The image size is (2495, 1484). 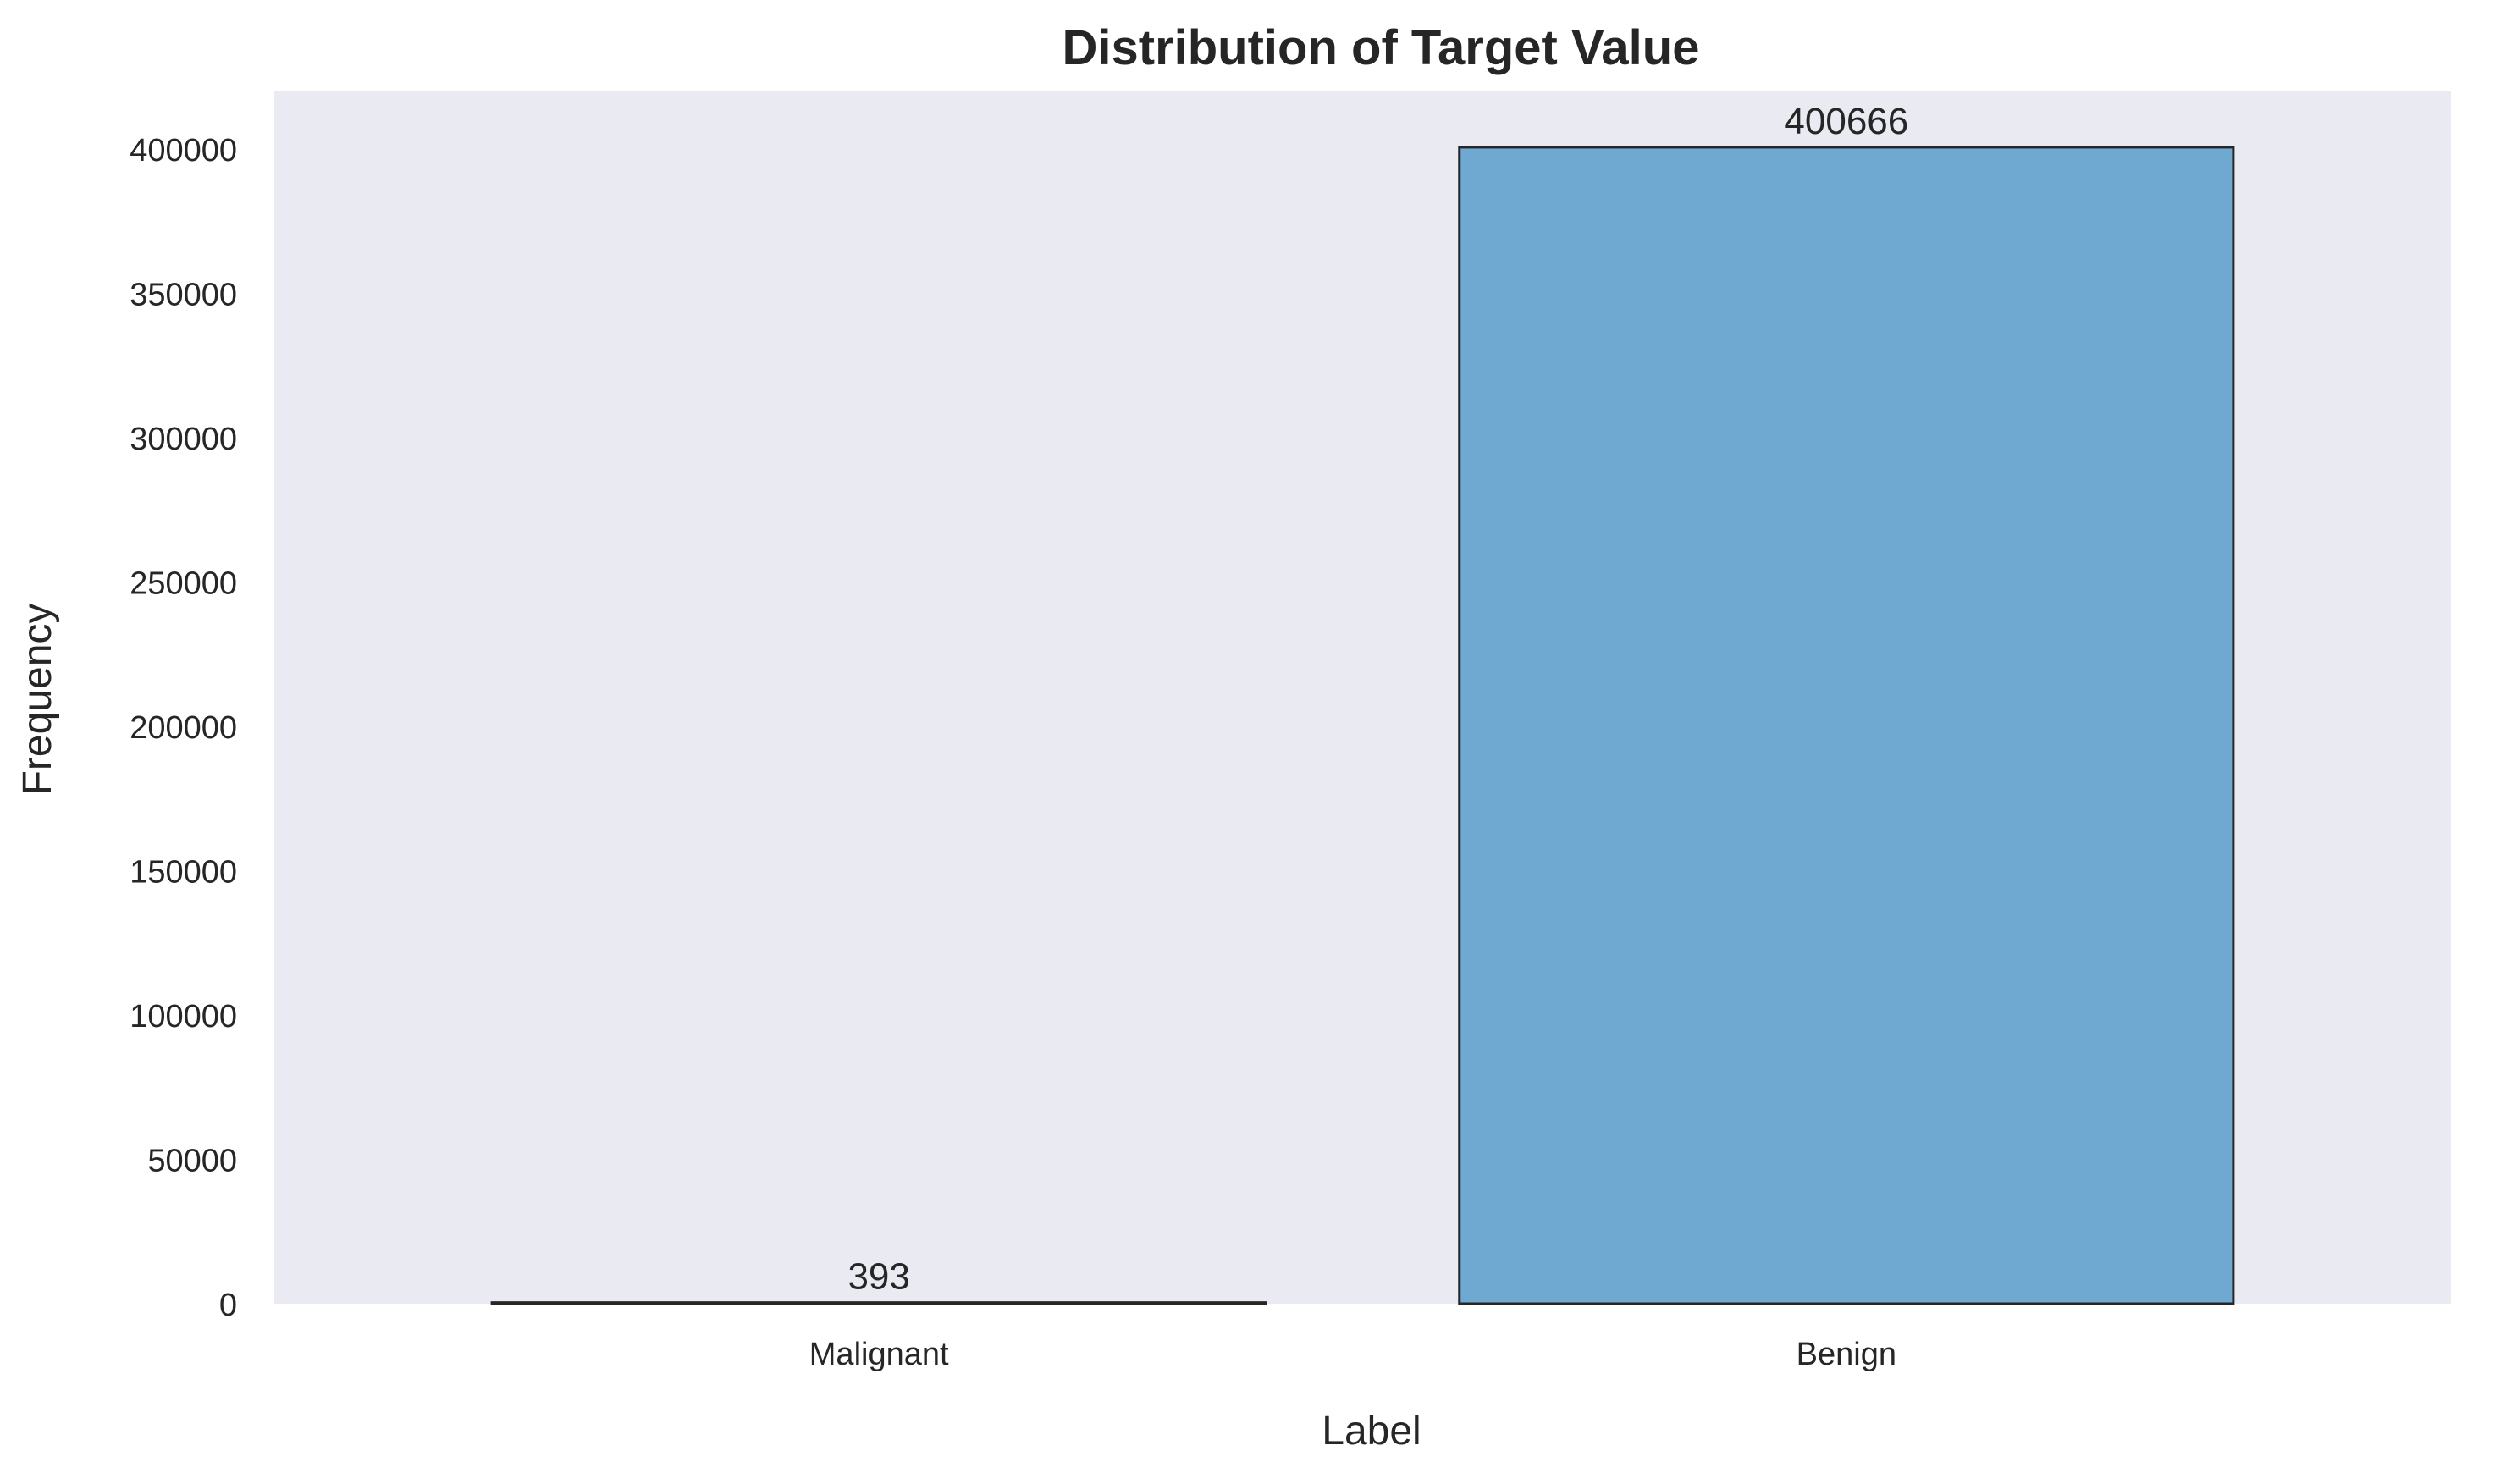 I want to click on y-tick-label: 0, so click(x=228, y=1305).